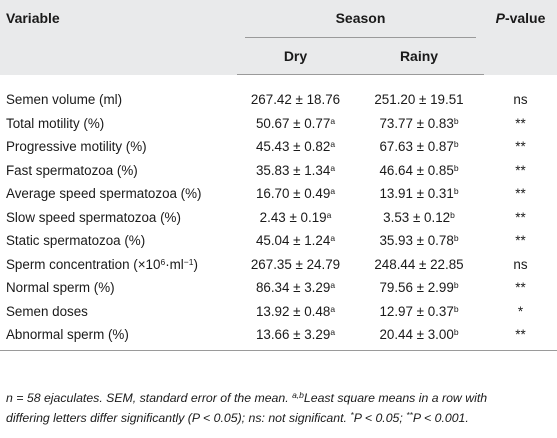 Image resolution: width=557 pixels, height=438 pixels. I want to click on cell-variable: Static spermatozoa (%), so click(118, 241).